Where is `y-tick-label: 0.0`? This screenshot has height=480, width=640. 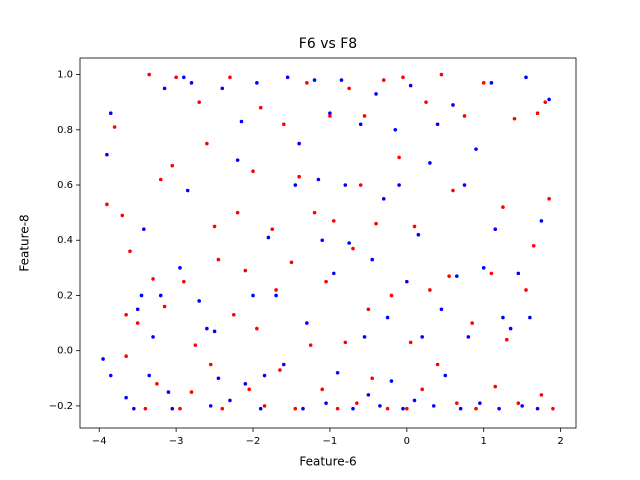 y-tick-label: 0.0 is located at coordinates (65, 351).